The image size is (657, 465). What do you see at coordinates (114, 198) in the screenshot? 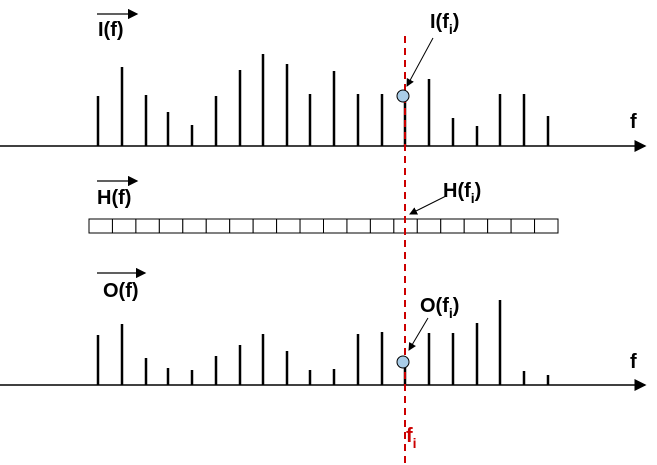
I see `filter-label: H(f)` at bounding box center [114, 198].